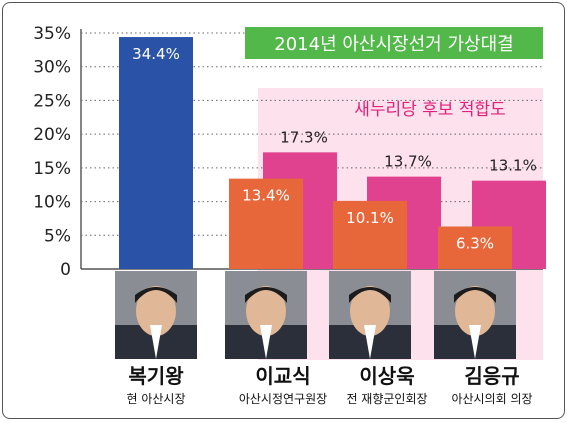 This screenshot has width=567, height=423. I want to click on y-tick-label: 20%, so click(52, 135).